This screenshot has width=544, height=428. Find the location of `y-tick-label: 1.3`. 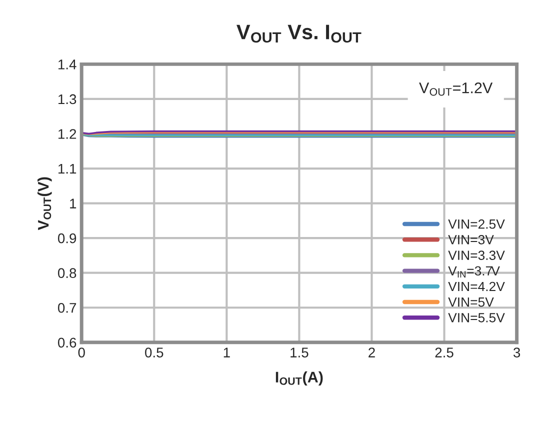

y-tick-label: 1.3 is located at coordinates (67, 99).